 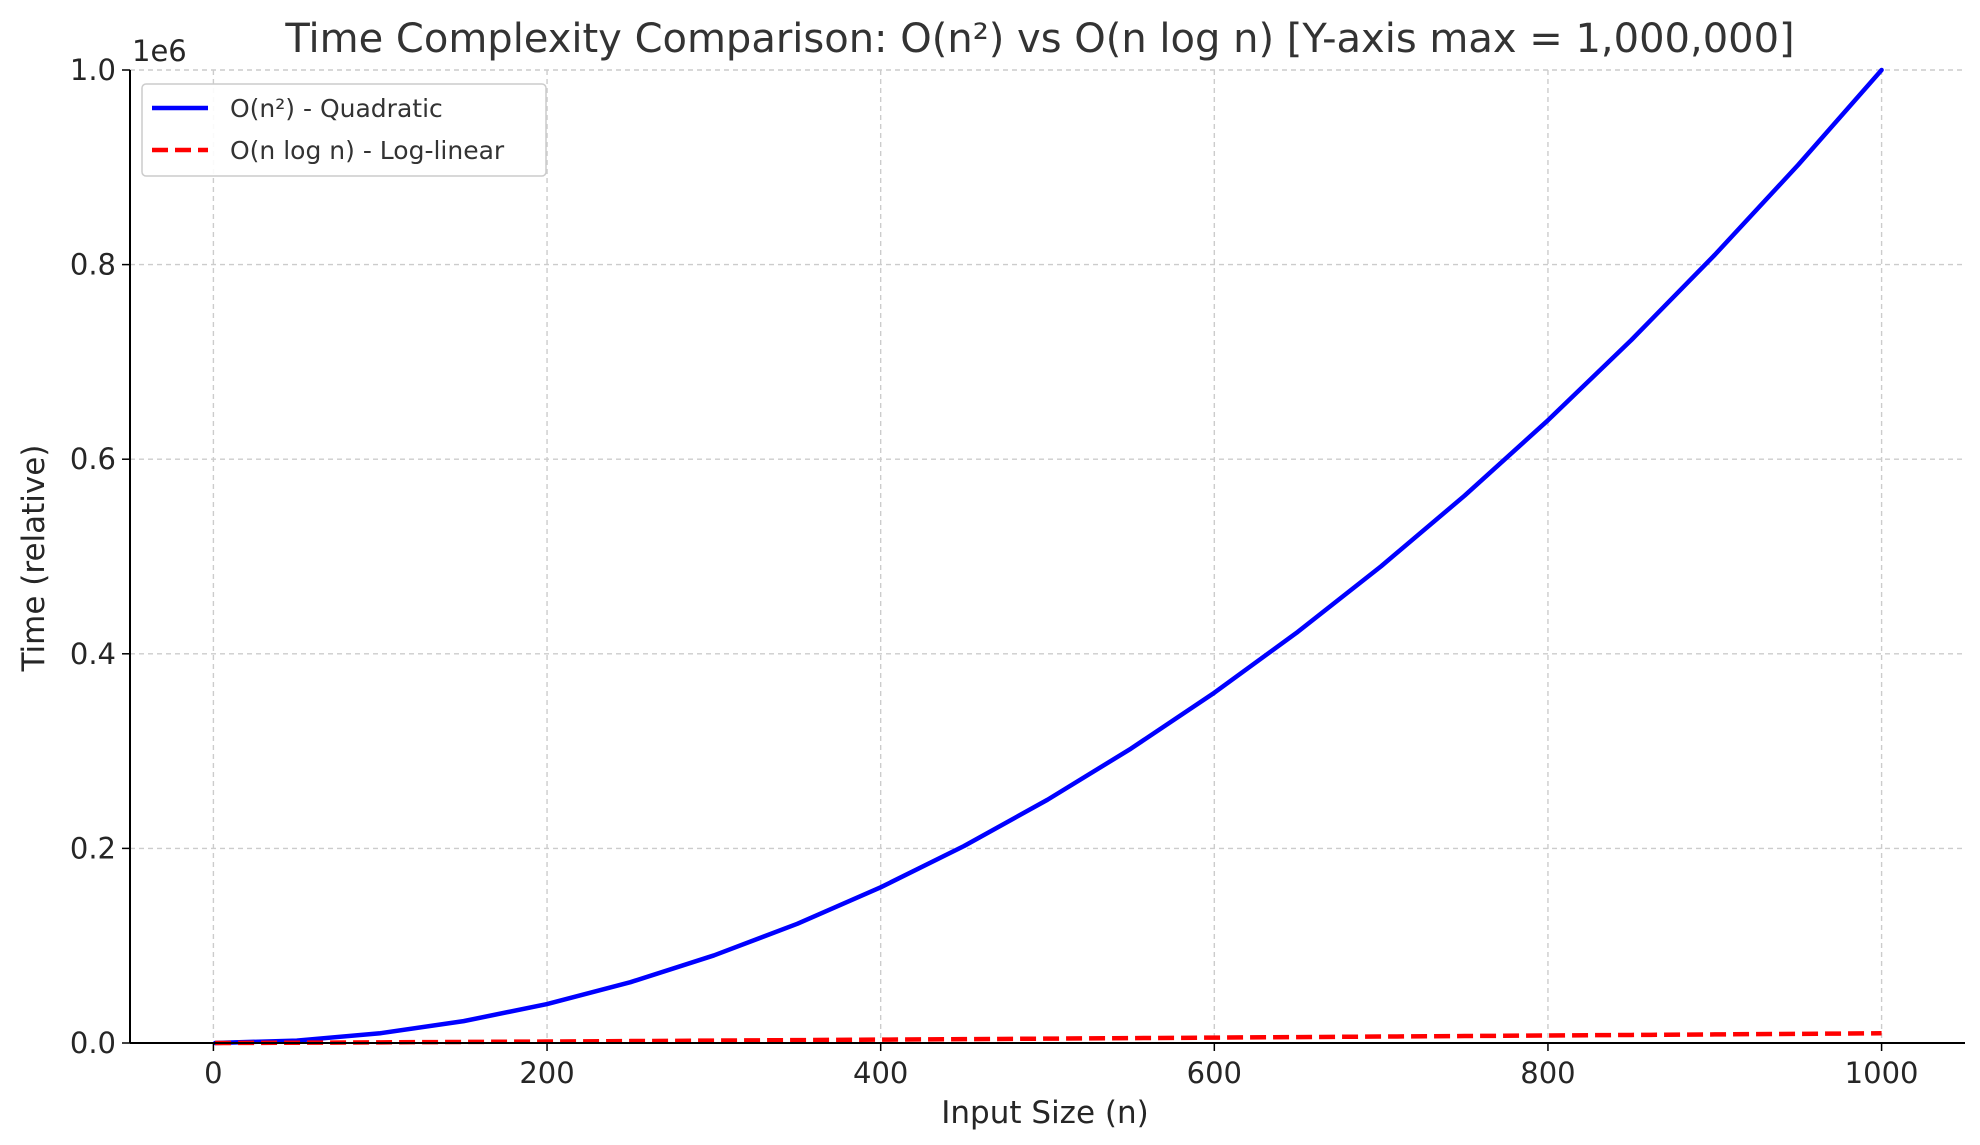 I want to click on legend-box, so click(x=344, y=130).